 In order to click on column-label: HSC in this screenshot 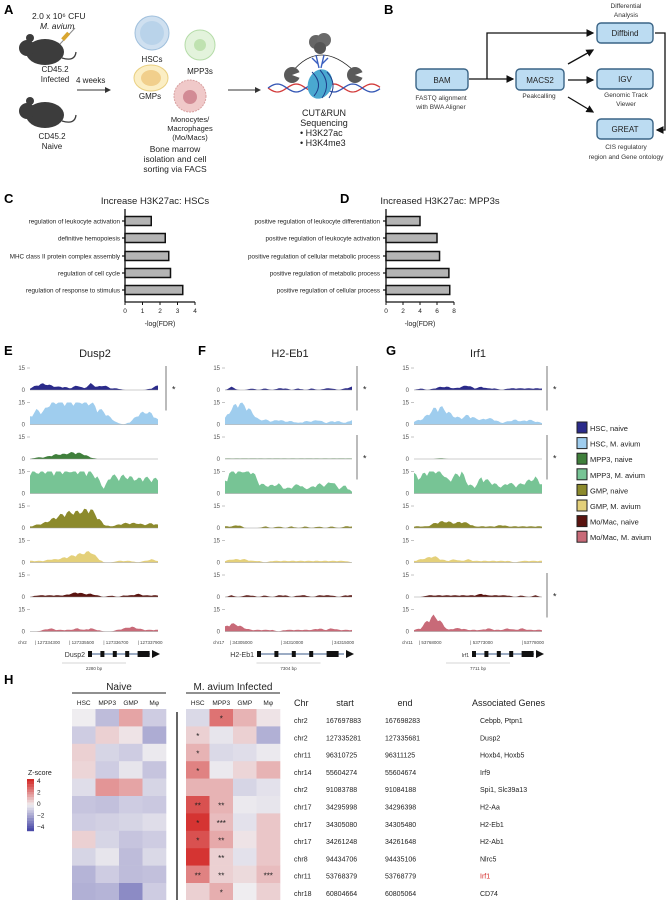, I will do `click(198, 703)`.